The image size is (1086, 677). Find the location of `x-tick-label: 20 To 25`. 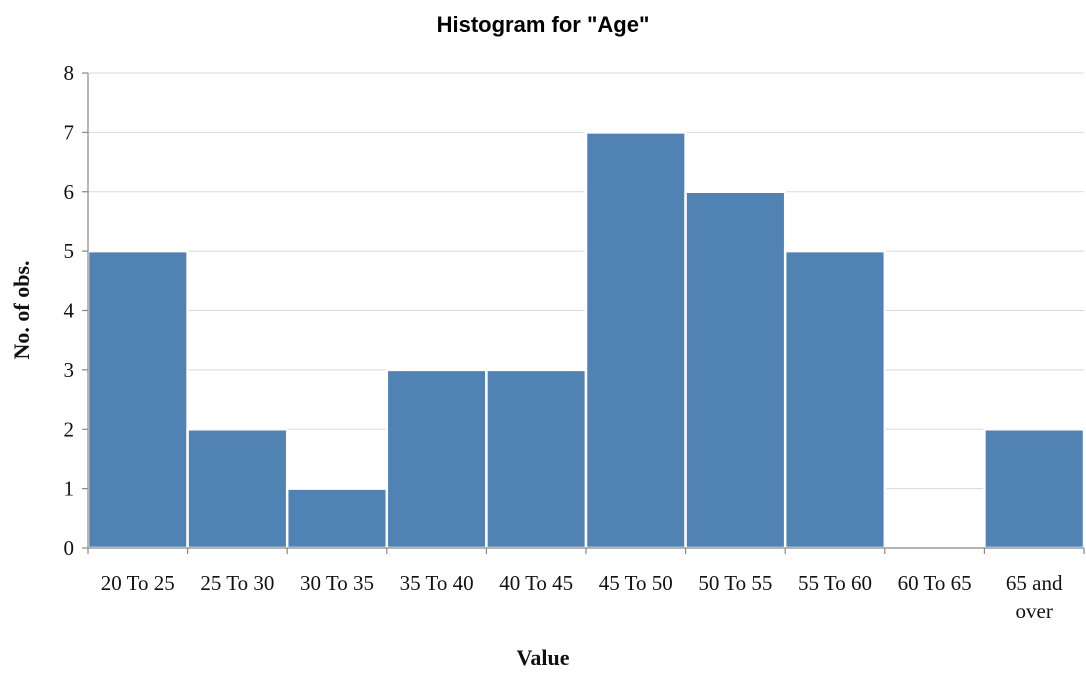

x-tick-label: 20 To 25 is located at coordinates (138, 583).